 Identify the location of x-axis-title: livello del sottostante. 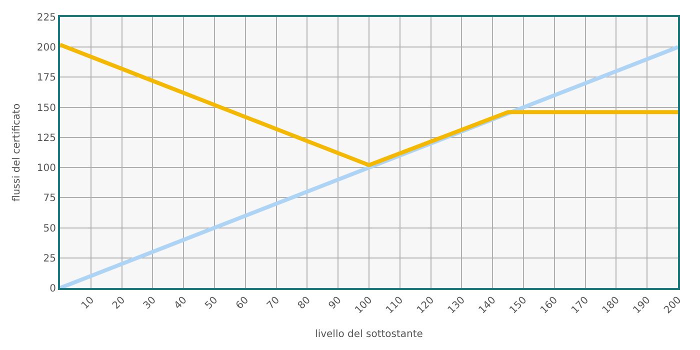
(369, 334).